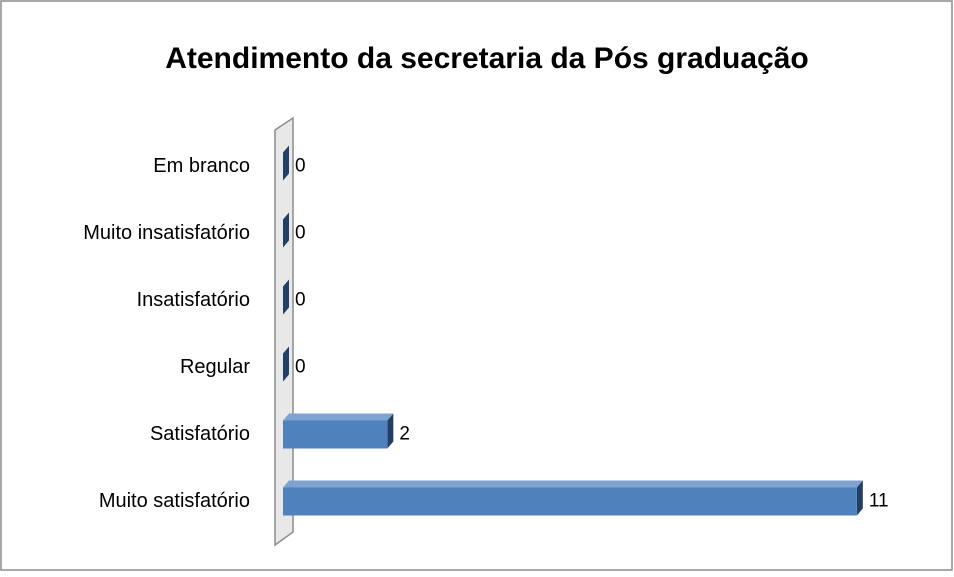 The height and width of the screenshot is (577, 954). I want to click on data-label: 2, so click(404, 434).